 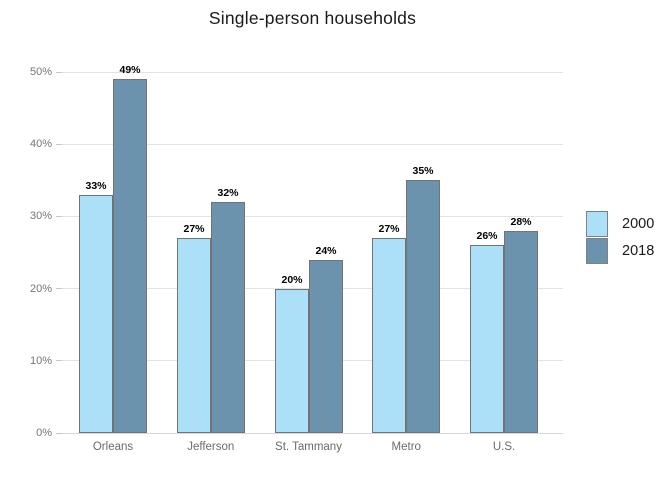 What do you see at coordinates (620, 251) in the screenshot?
I see `legend-item-2018: 2018` at bounding box center [620, 251].